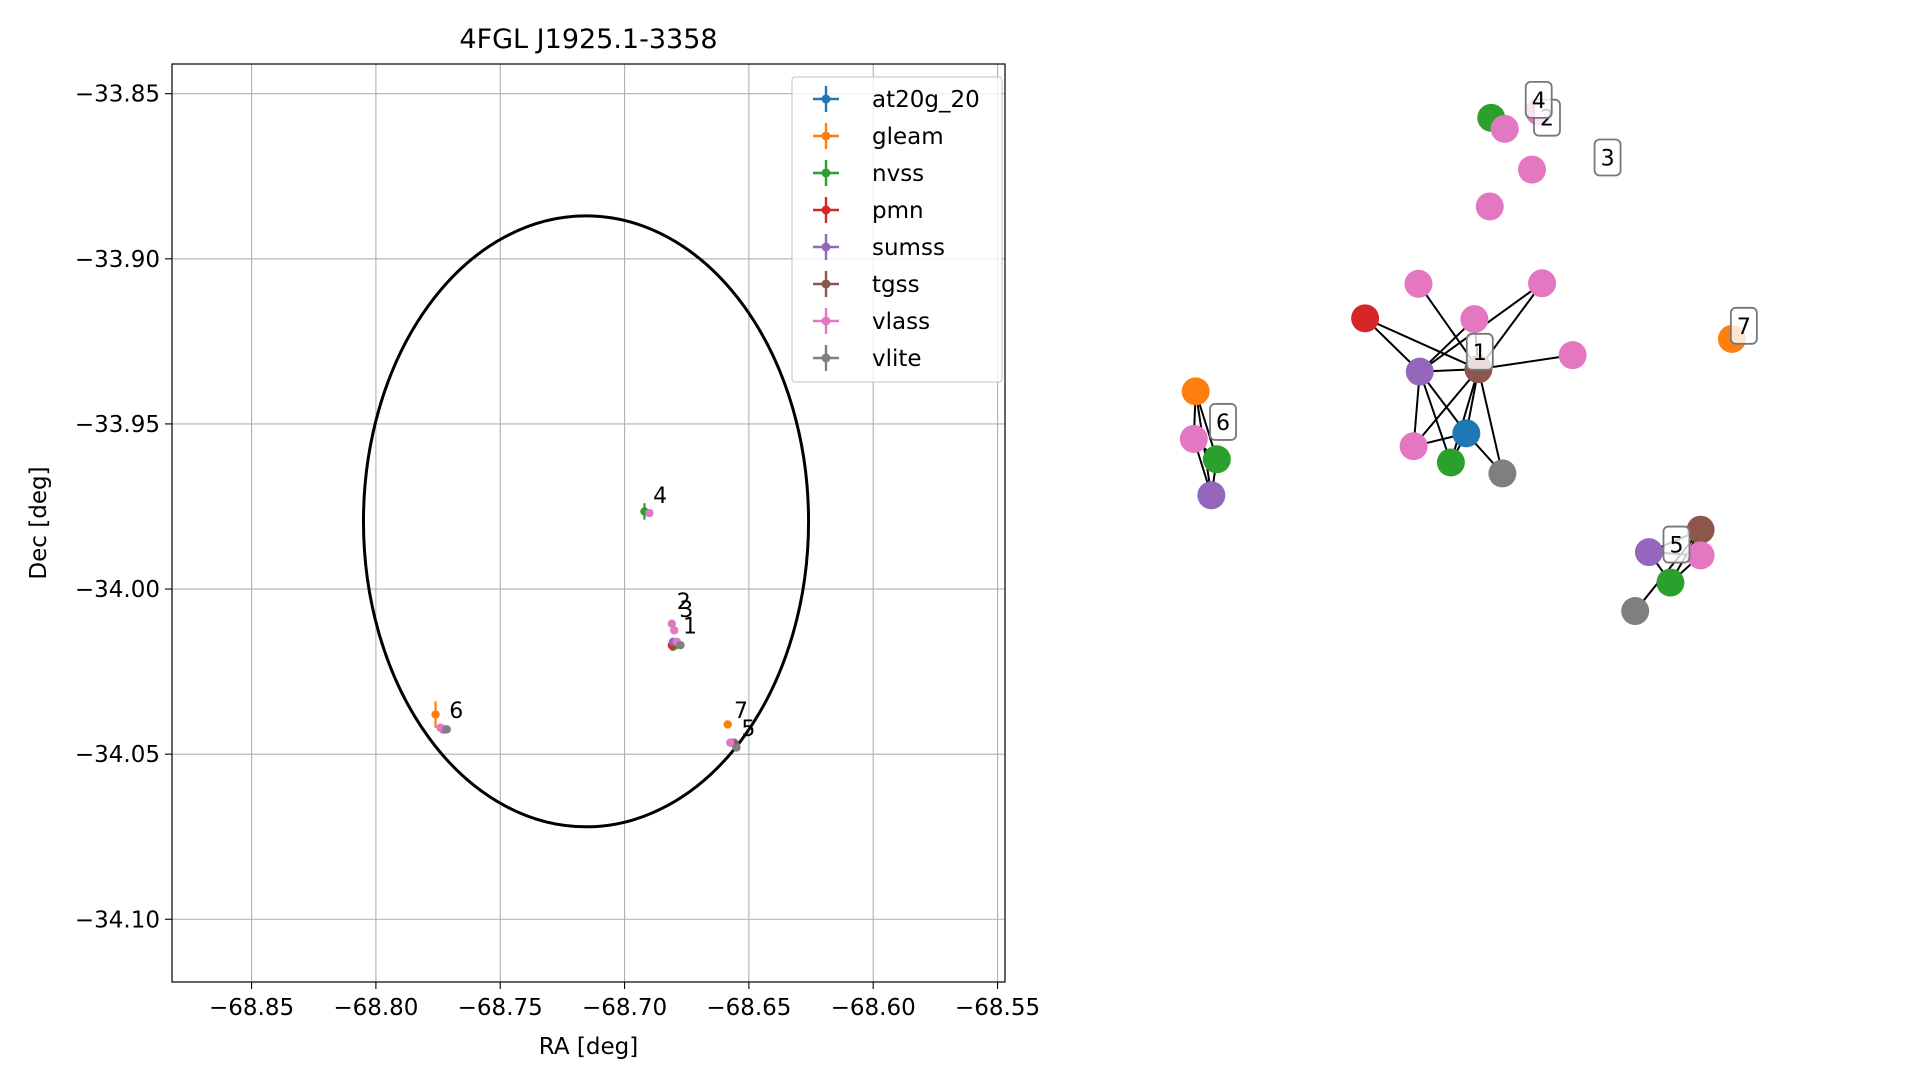 This screenshot has width=1919, height=1080. I want to click on network-label-text: 3, so click(1608, 159).